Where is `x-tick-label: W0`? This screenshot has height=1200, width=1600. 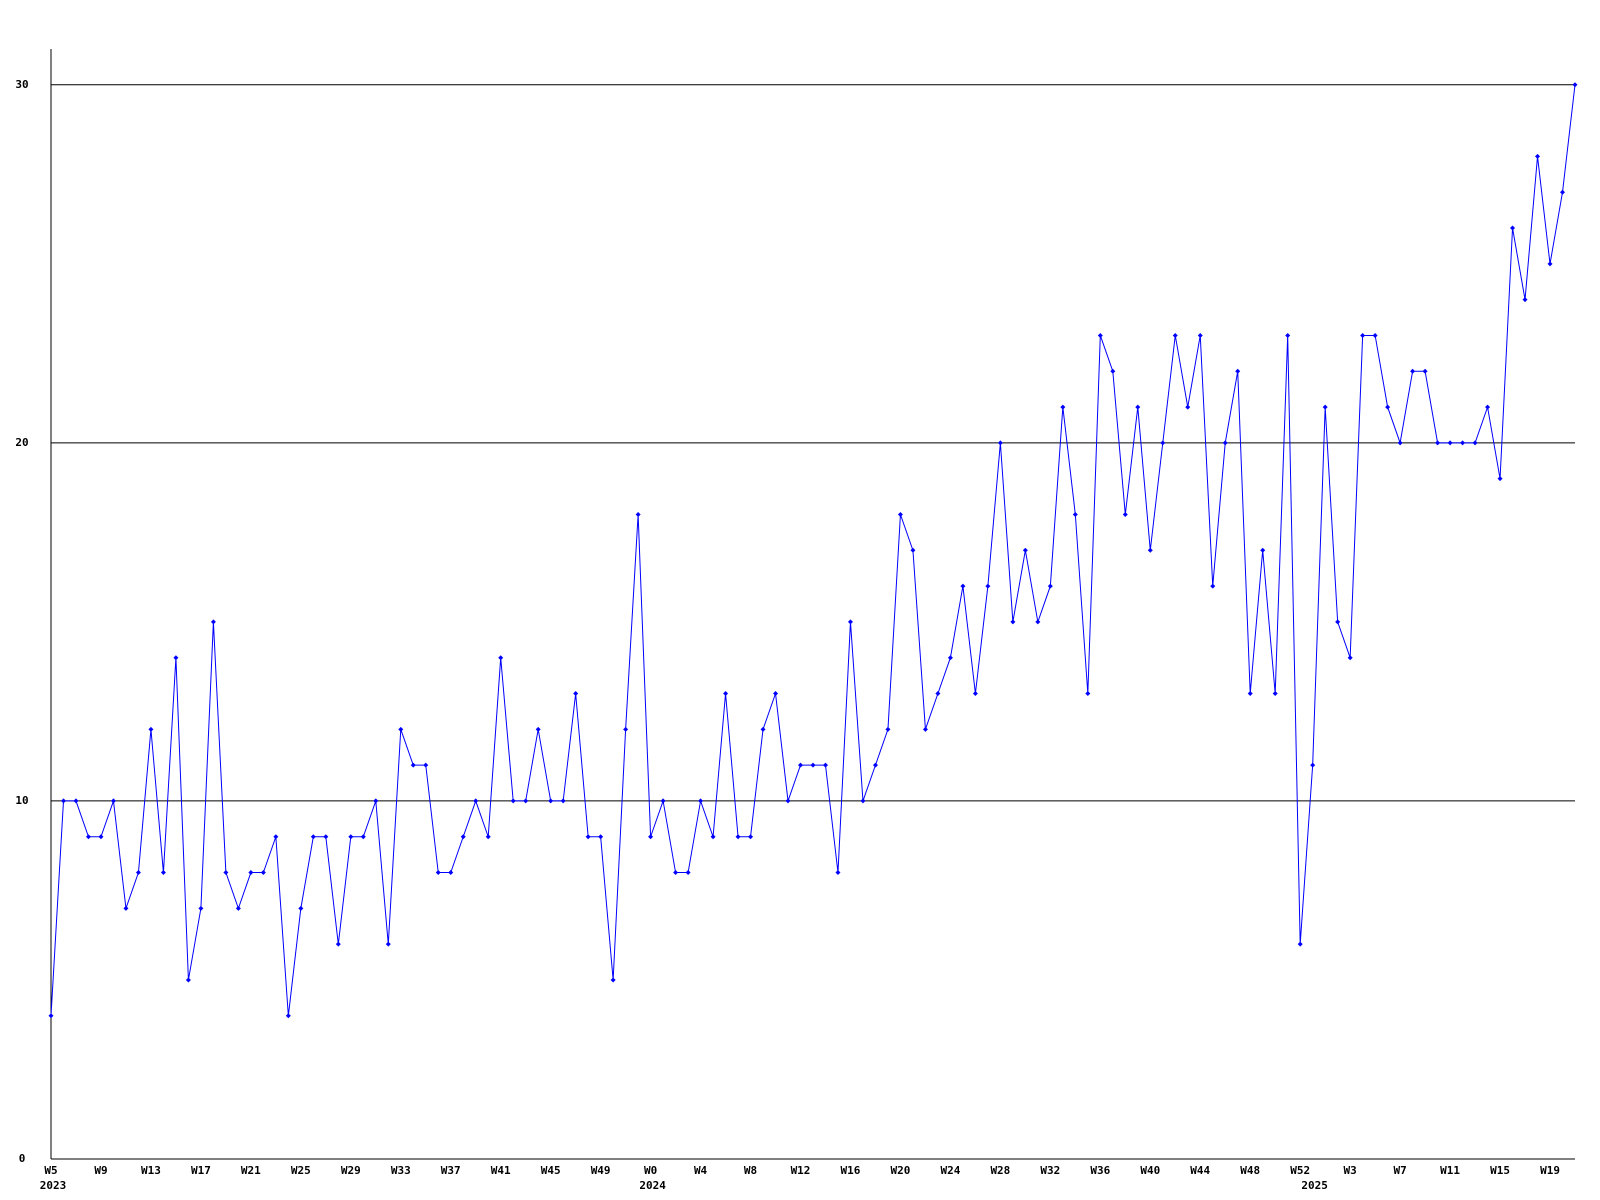
x-tick-label: W0 is located at coordinates (650, 1170).